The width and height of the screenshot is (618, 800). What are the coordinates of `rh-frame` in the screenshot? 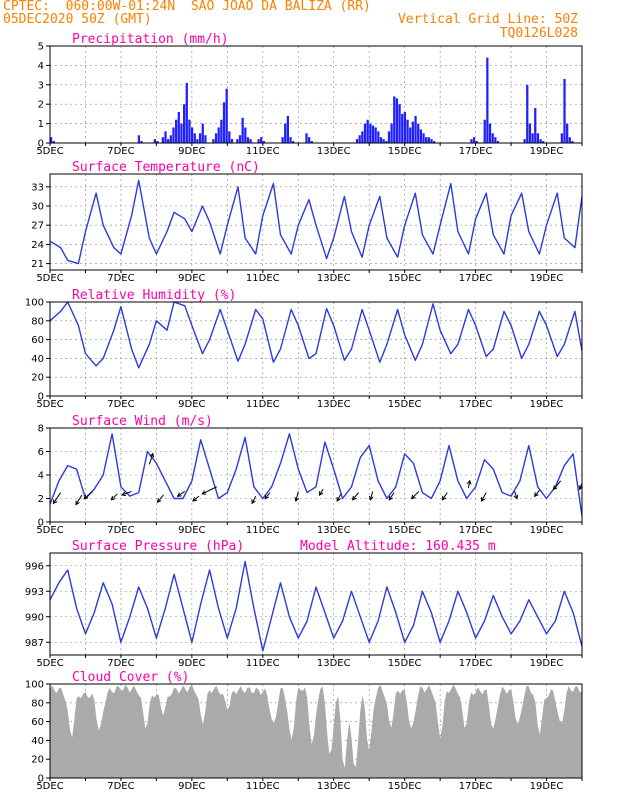 It's located at (316, 349).